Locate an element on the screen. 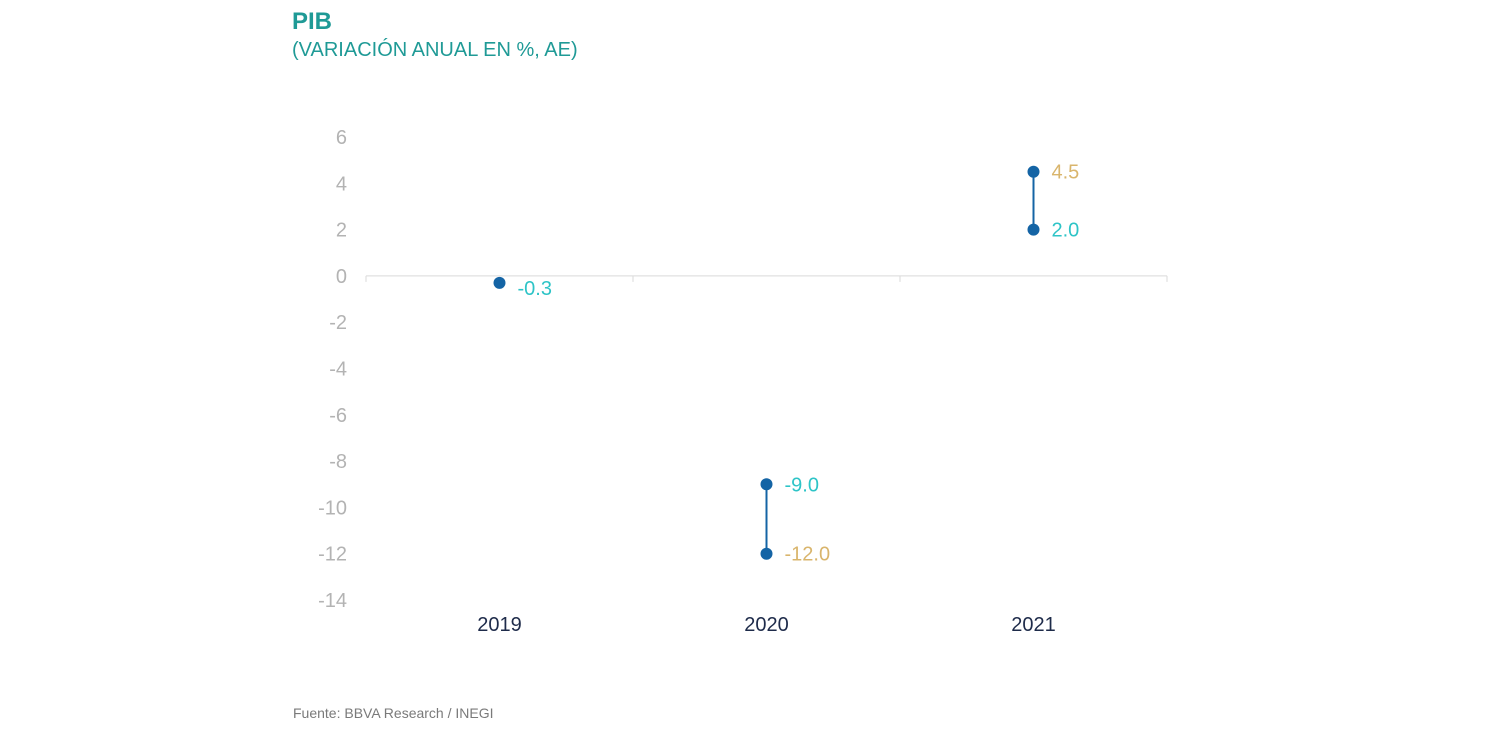  y-tick-label: -10 is located at coordinates (332, 508).